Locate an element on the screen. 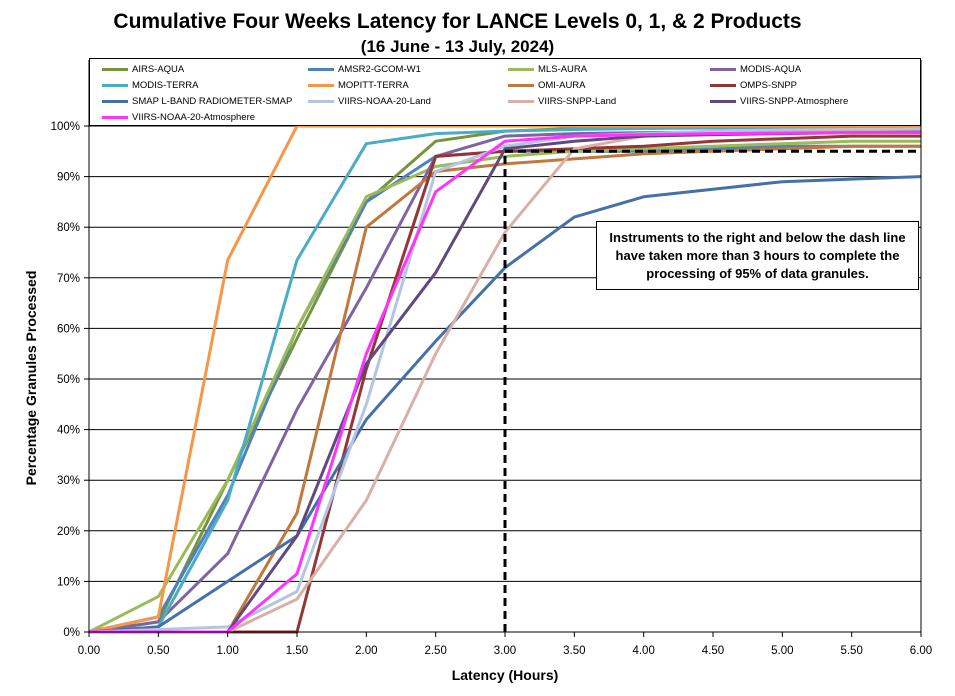 This screenshot has width=955, height=696. legend-item: MLS-AURA is located at coordinates (547, 69).